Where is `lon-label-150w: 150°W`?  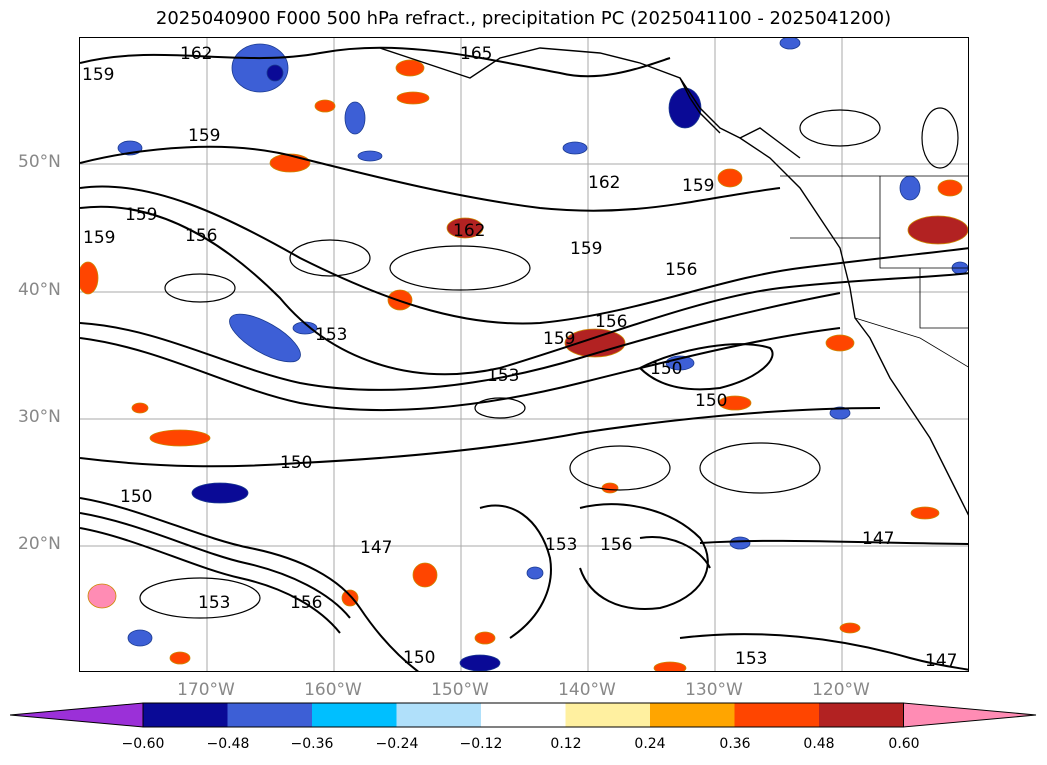
lon-label-150w: 150°W is located at coordinates (460, 690).